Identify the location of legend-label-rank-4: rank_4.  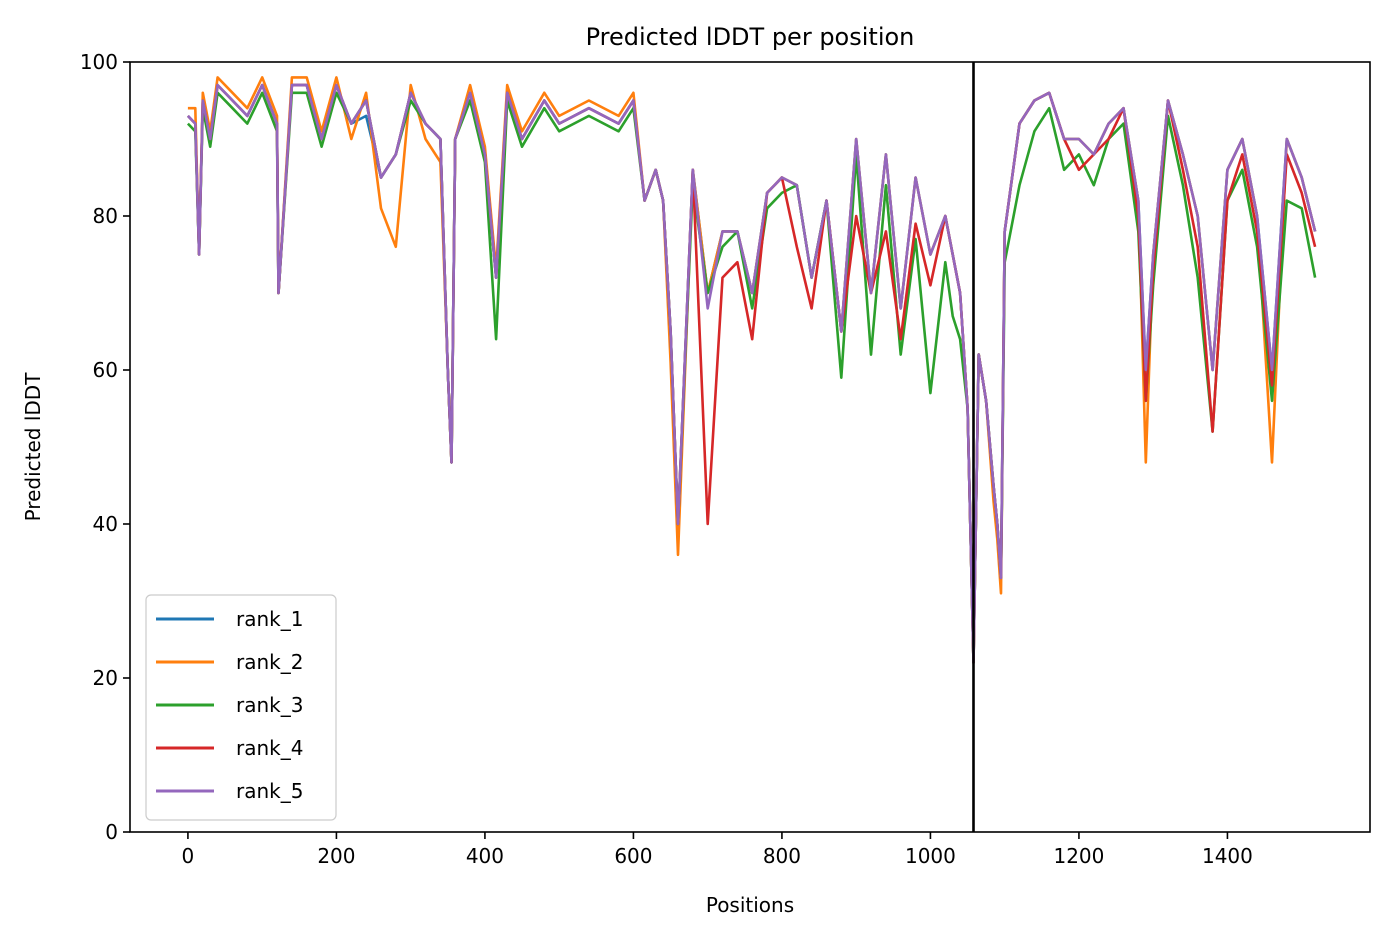
(269, 748).